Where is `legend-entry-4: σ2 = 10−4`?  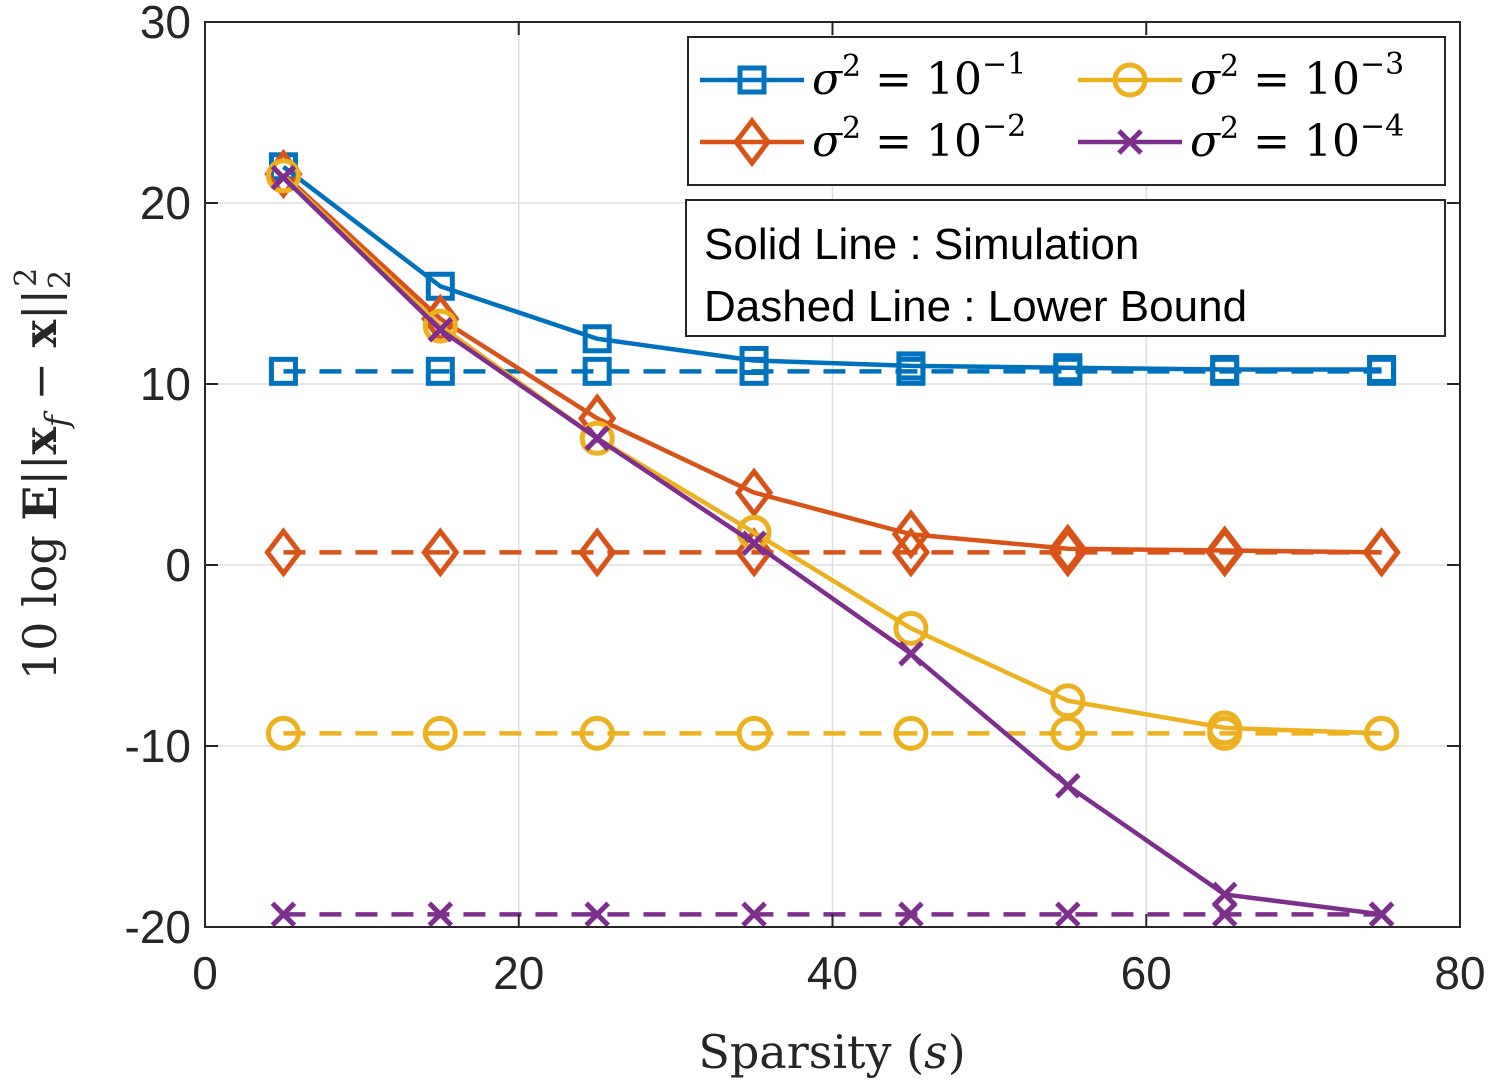 legend-entry-4: σ2 = 10−4 is located at coordinates (1241, 138).